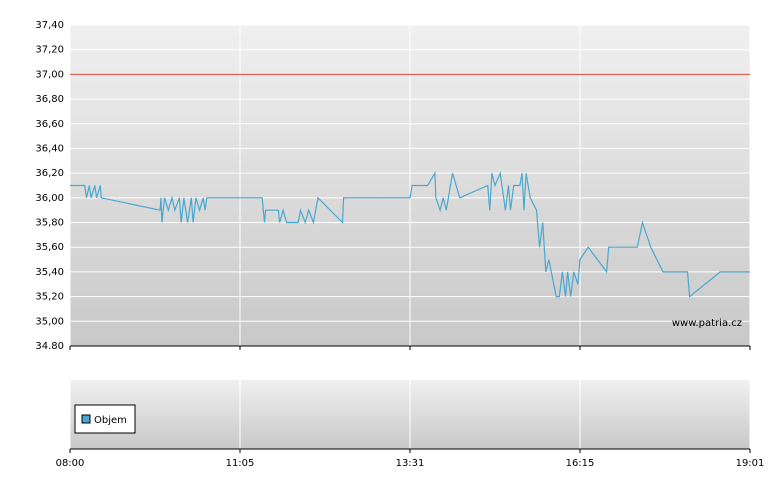  What do you see at coordinates (49, 124) in the screenshot?
I see `y-tick-label: 36,60` at bounding box center [49, 124].